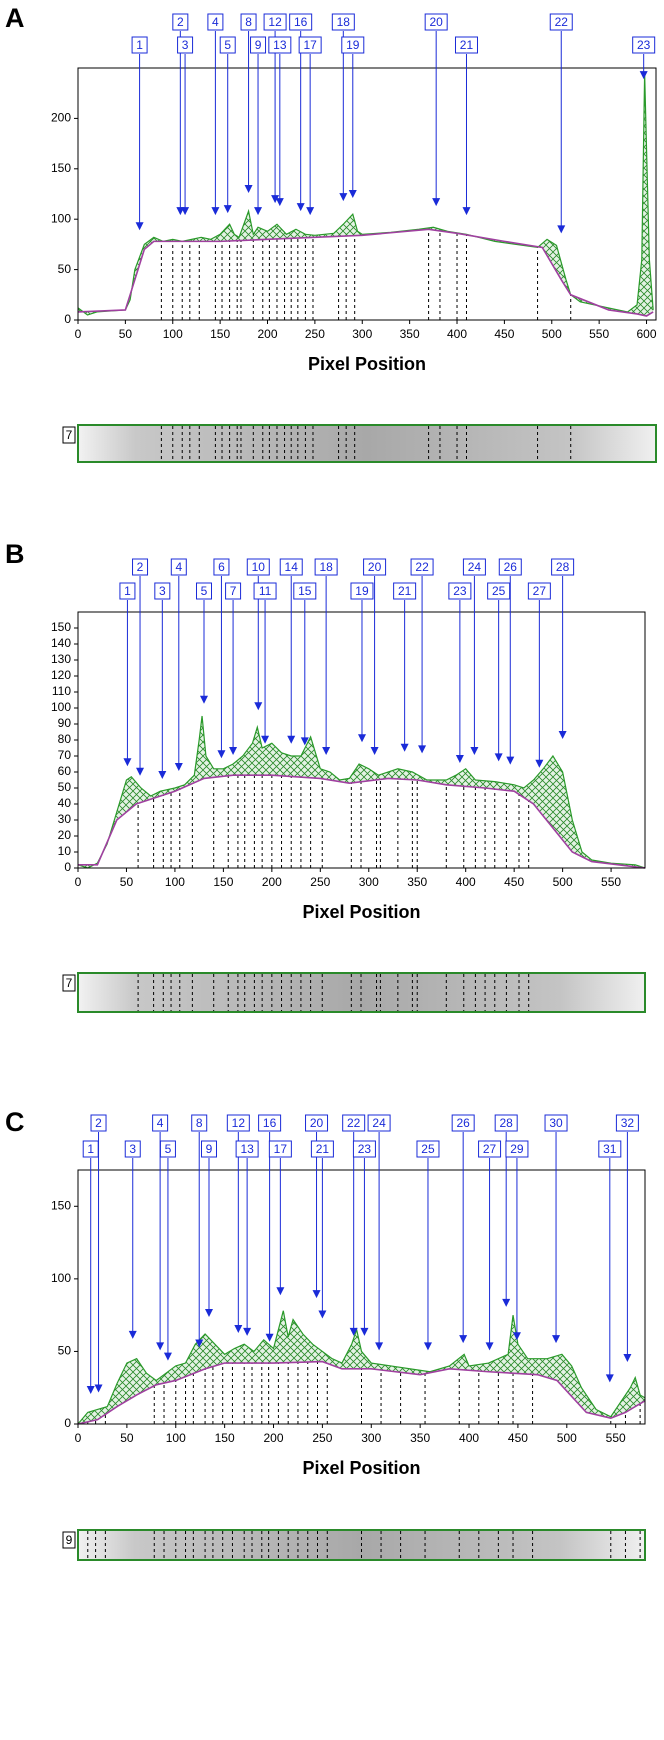  What do you see at coordinates (301, 22) in the screenshot?
I see `peak-label: 16` at bounding box center [301, 22].